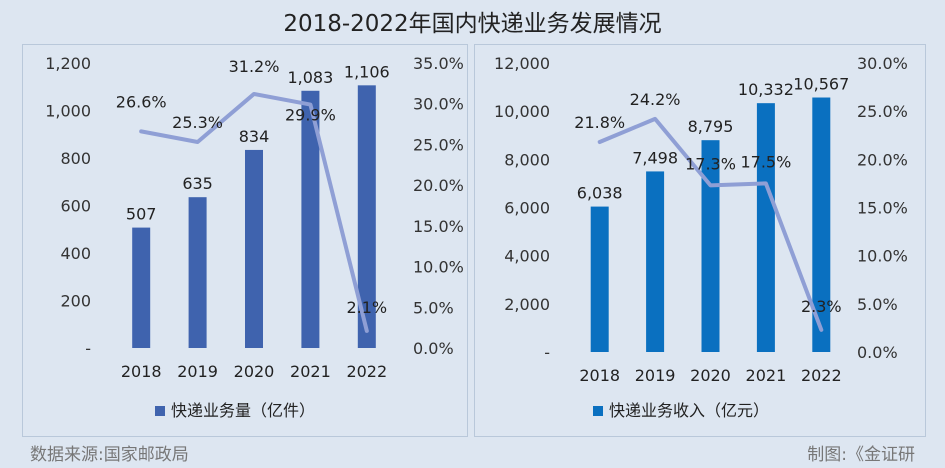 The image size is (945, 468). What do you see at coordinates (254, 248) in the screenshot?
I see `volume-bar-2020` at bounding box center [254, 248].